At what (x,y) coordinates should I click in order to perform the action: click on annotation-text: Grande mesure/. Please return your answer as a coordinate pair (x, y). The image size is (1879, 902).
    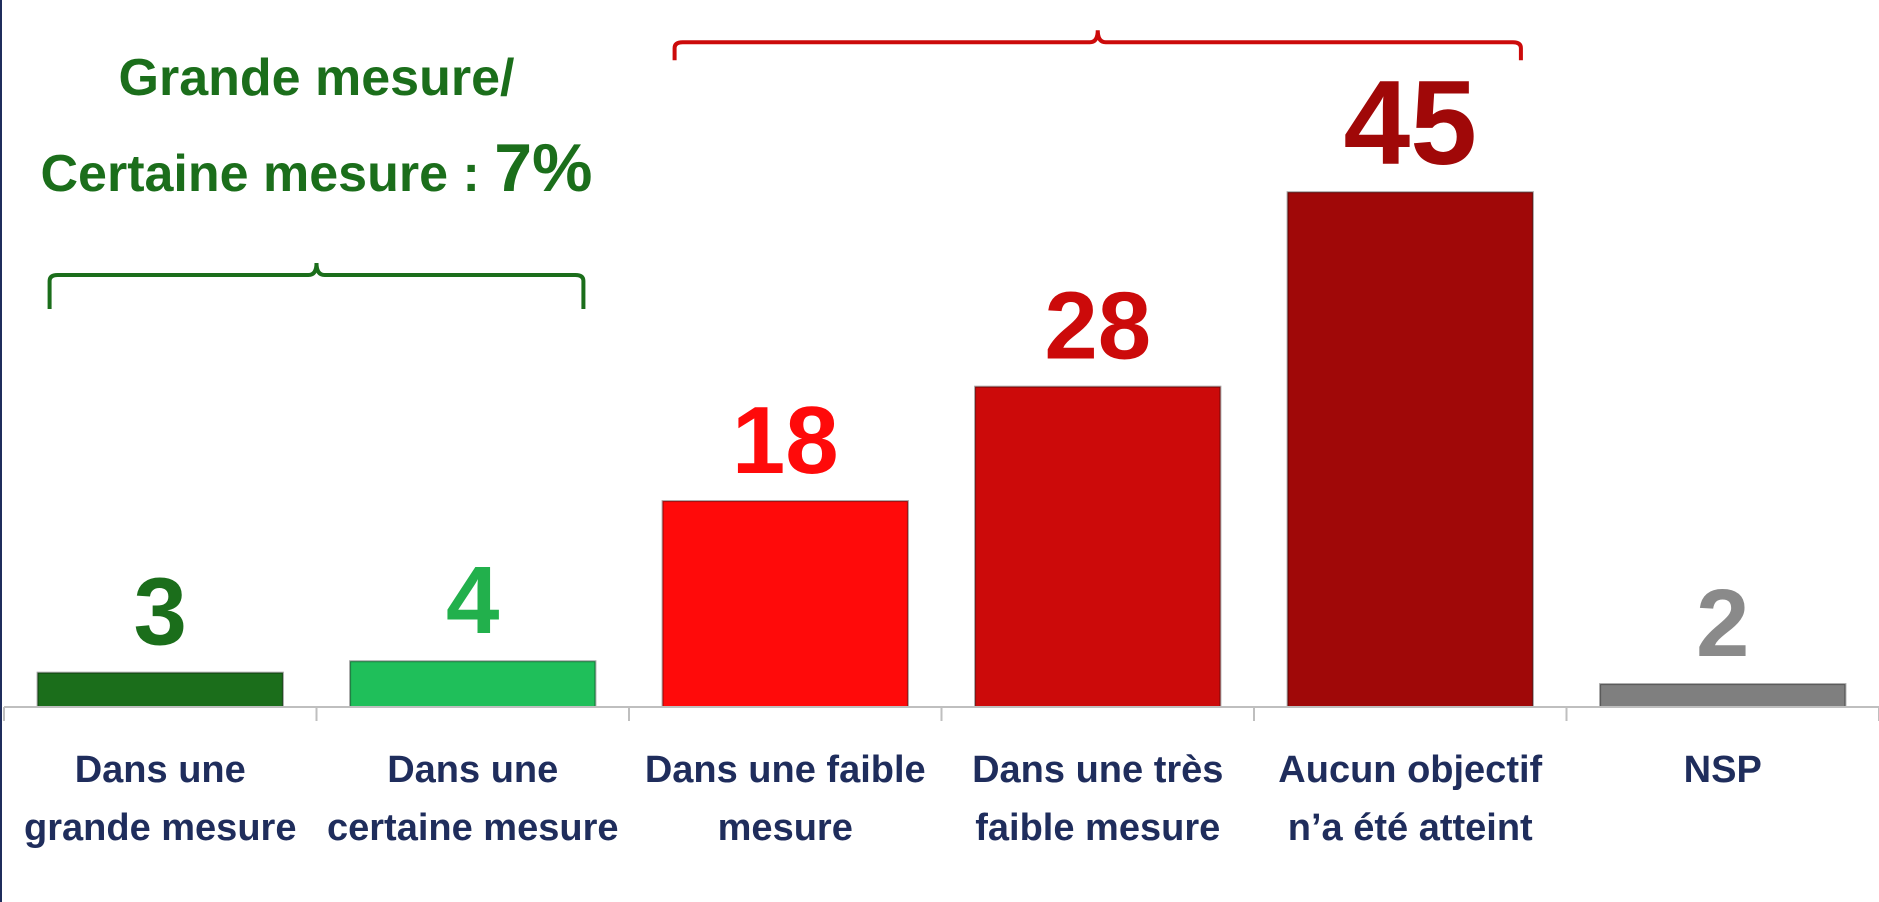
    Looking at the image, I should click on (317, 78).